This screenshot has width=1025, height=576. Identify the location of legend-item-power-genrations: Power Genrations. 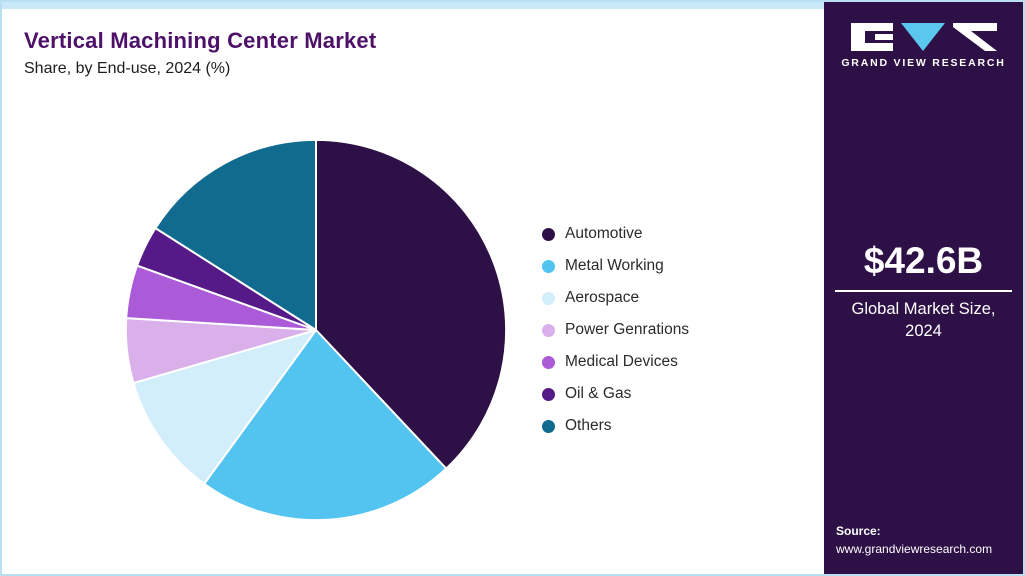
(615, 330).